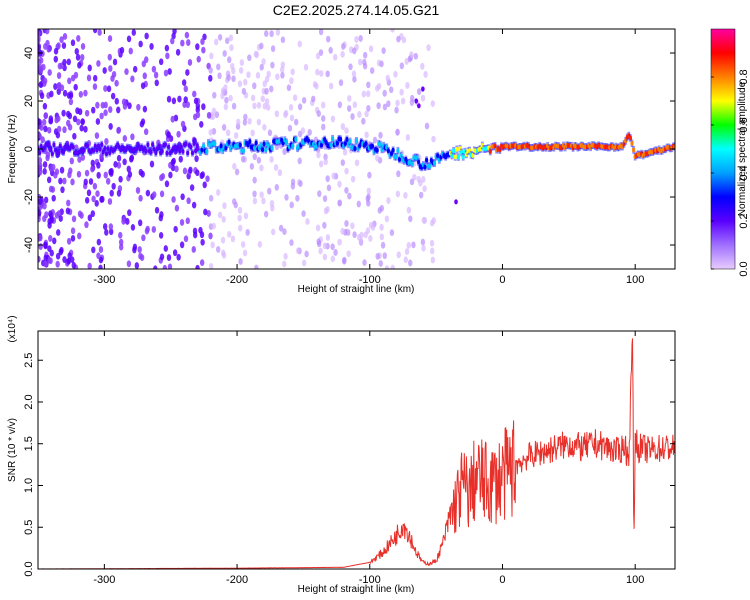 Image resolution: width=750 pixels, height=600 pixels. I want to click on colorbar-tick-label: 0.0, so click(744, 268).